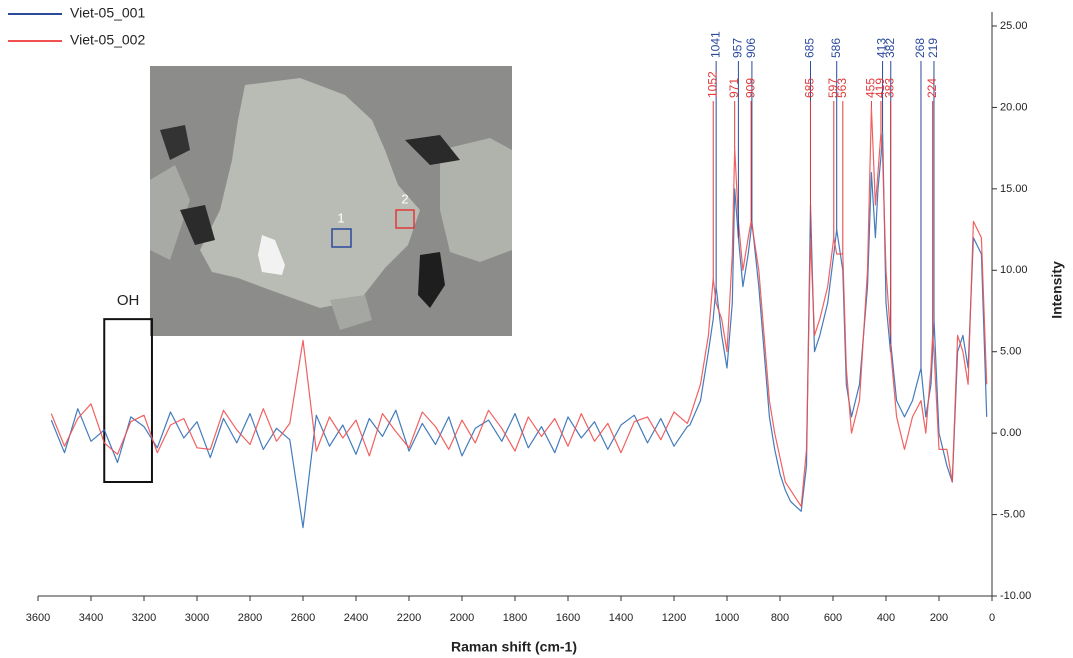  What do you see at coordinates (91, 618) in the screenshot?
I see `x-tick-label: 3400` at bounding box center [91, 618].